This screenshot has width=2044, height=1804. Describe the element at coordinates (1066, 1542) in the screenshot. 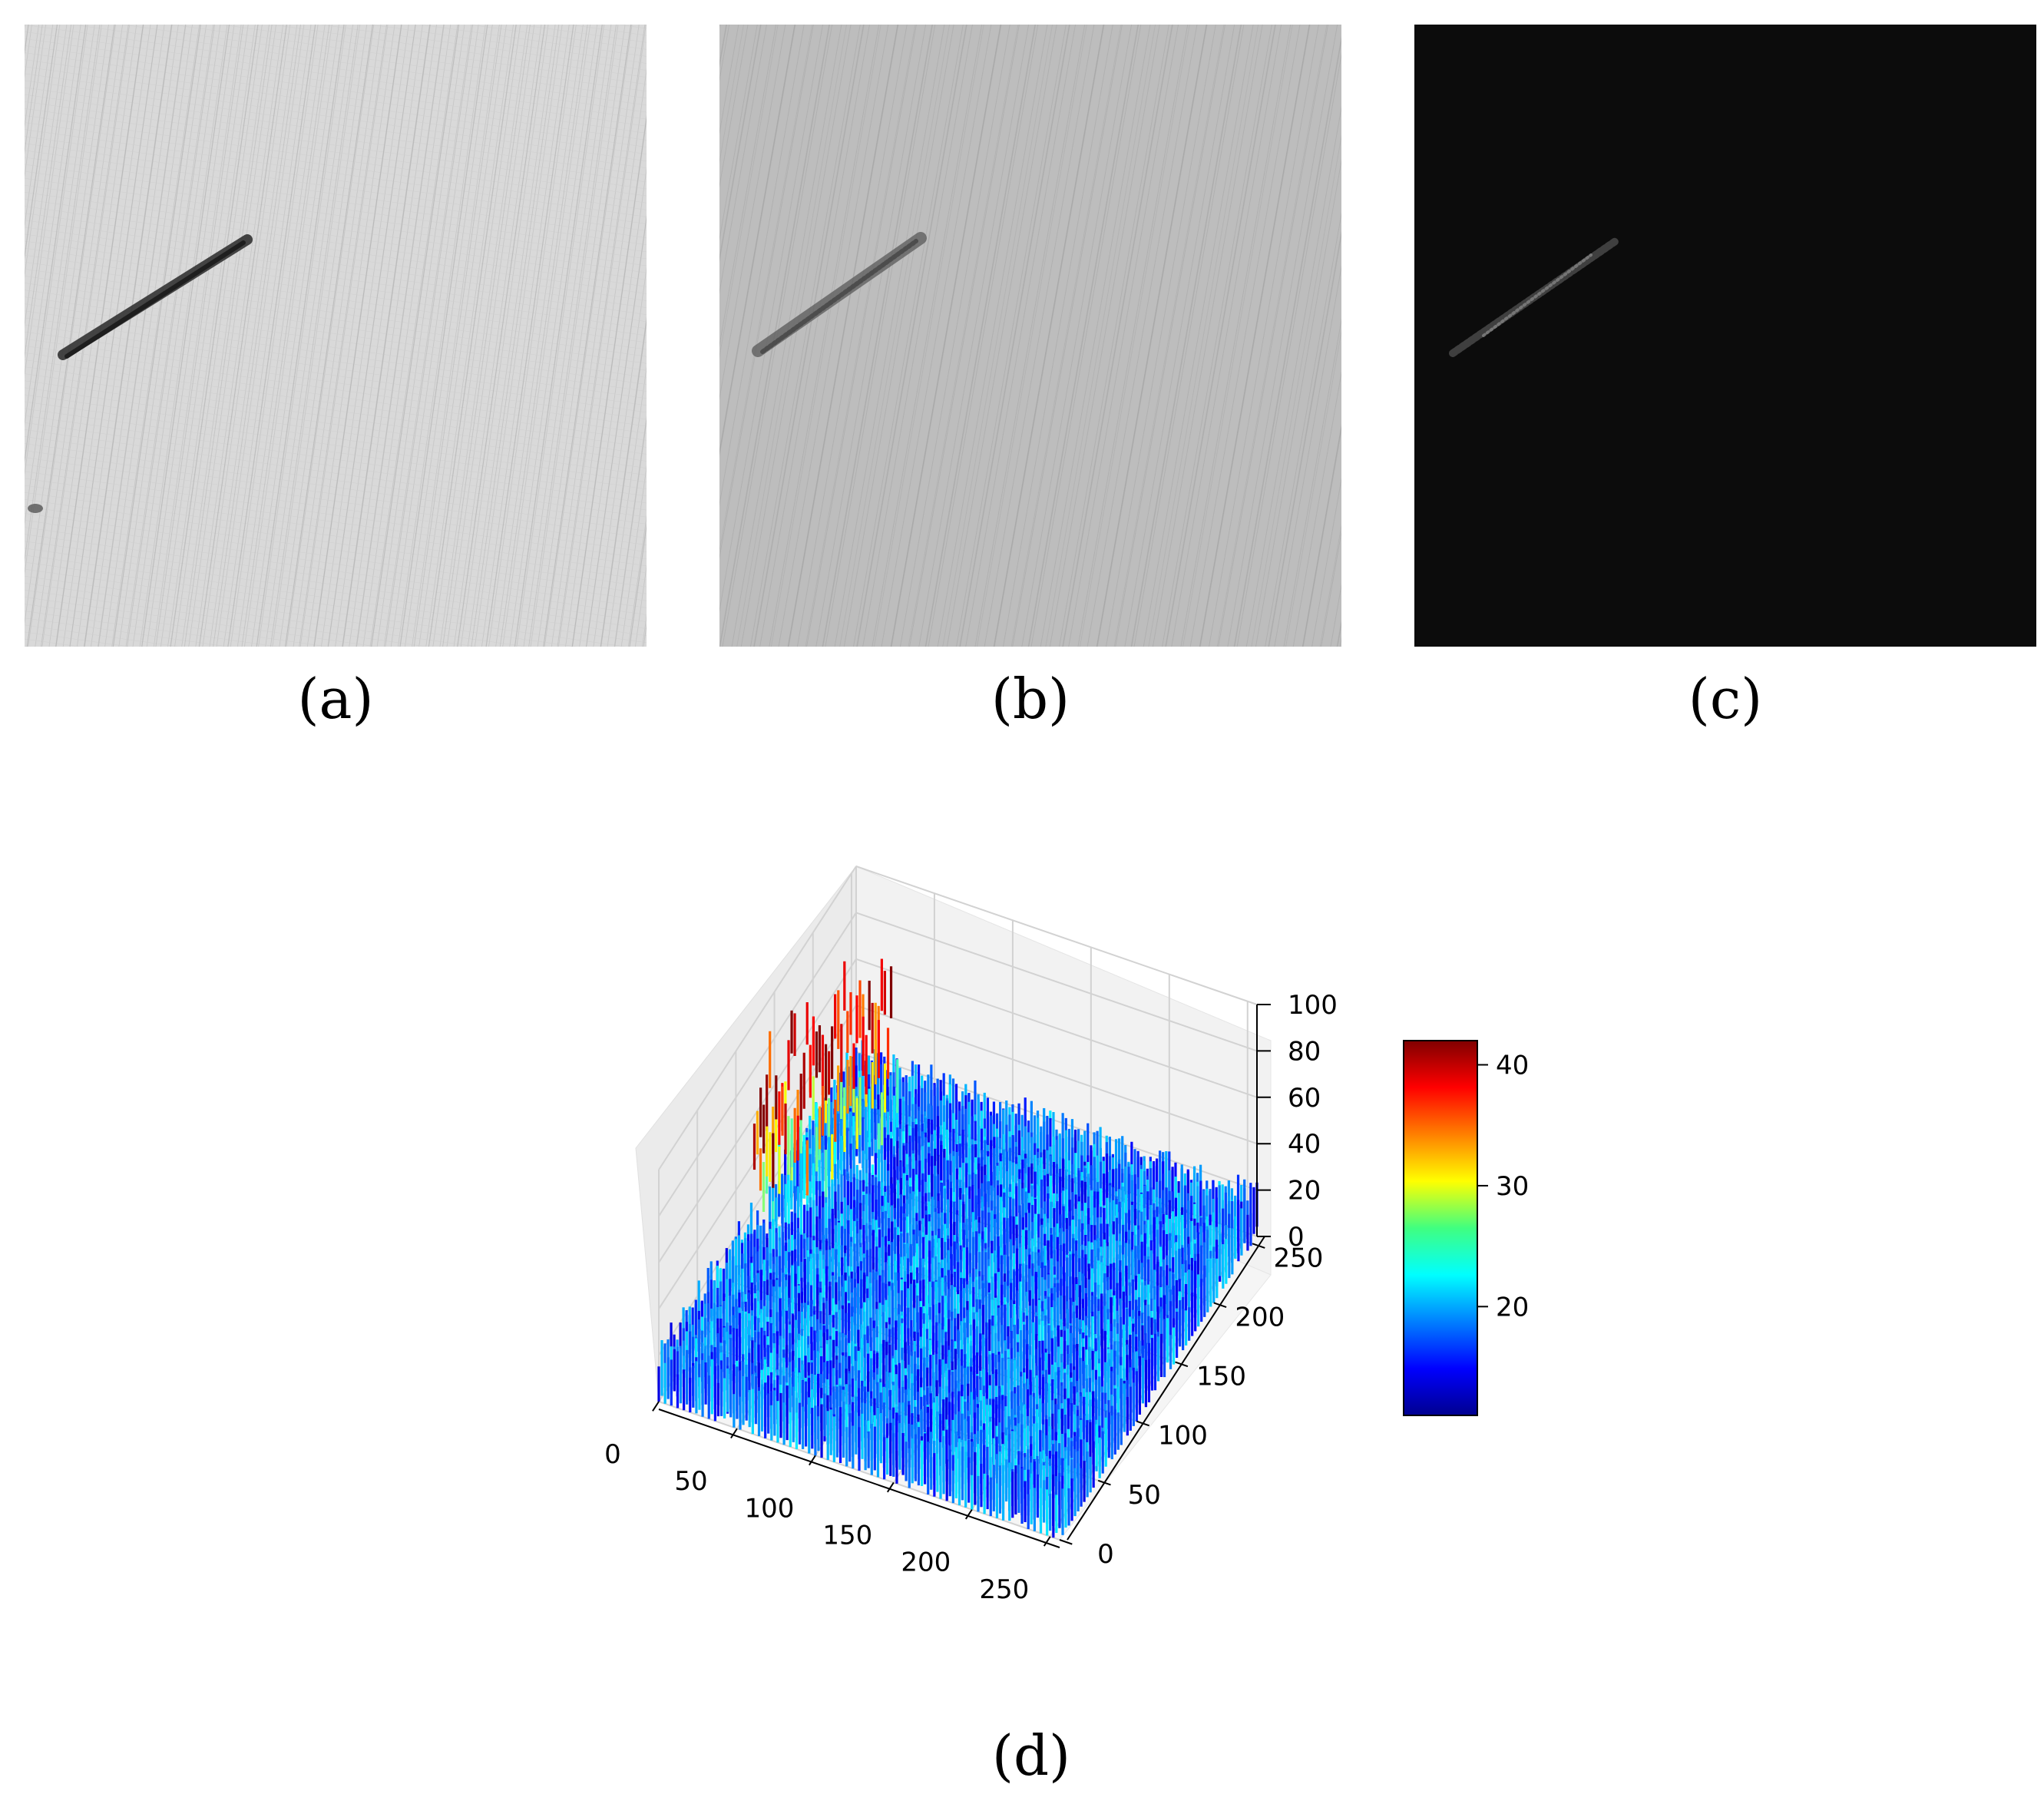

I see `y-tick-mark` at that location.